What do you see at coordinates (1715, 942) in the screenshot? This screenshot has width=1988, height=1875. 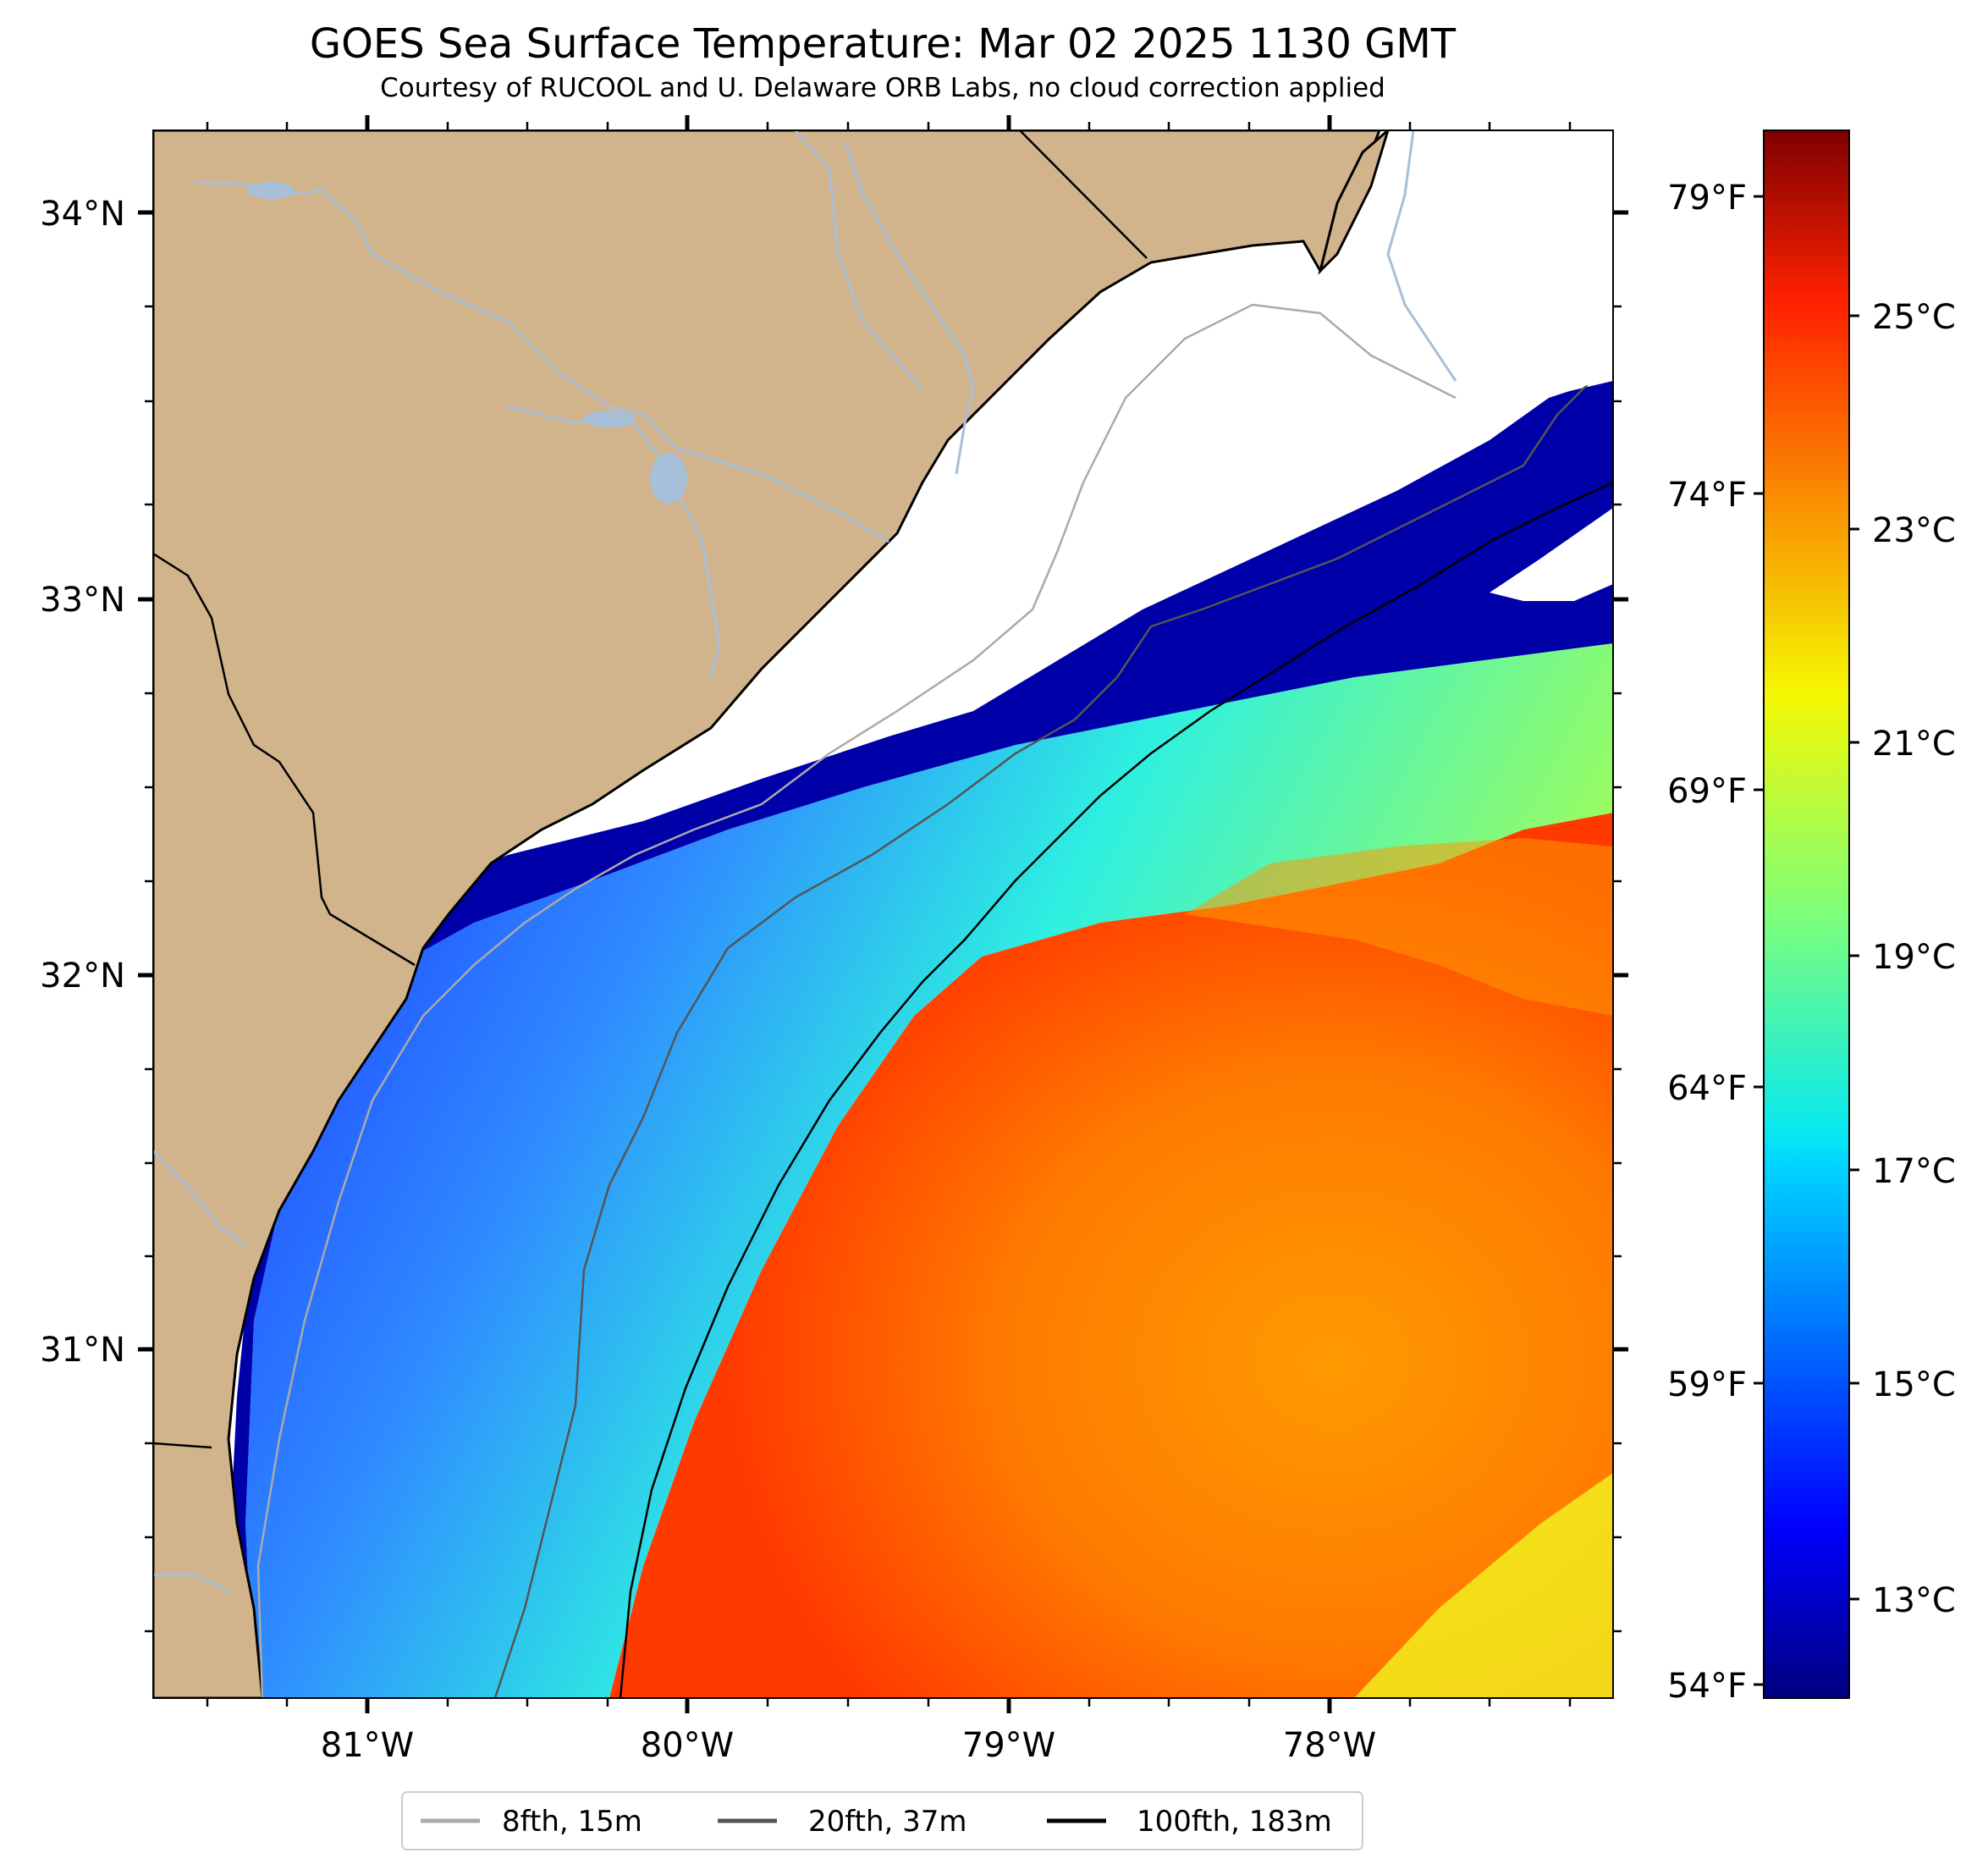 I see `fahrenheit-axis: 79°F 74°F 69°F 64°F 59°F 54°F` at bounding box center [1715, 942].